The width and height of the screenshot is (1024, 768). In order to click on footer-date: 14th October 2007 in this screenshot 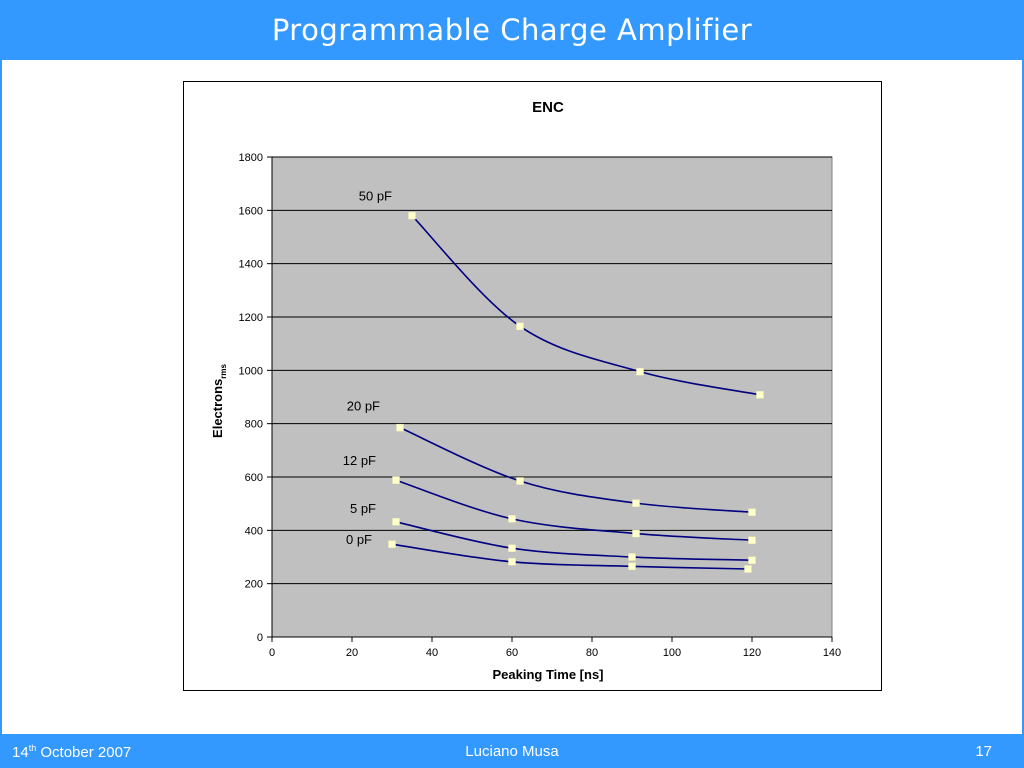, I will do `click(71, 752)`.